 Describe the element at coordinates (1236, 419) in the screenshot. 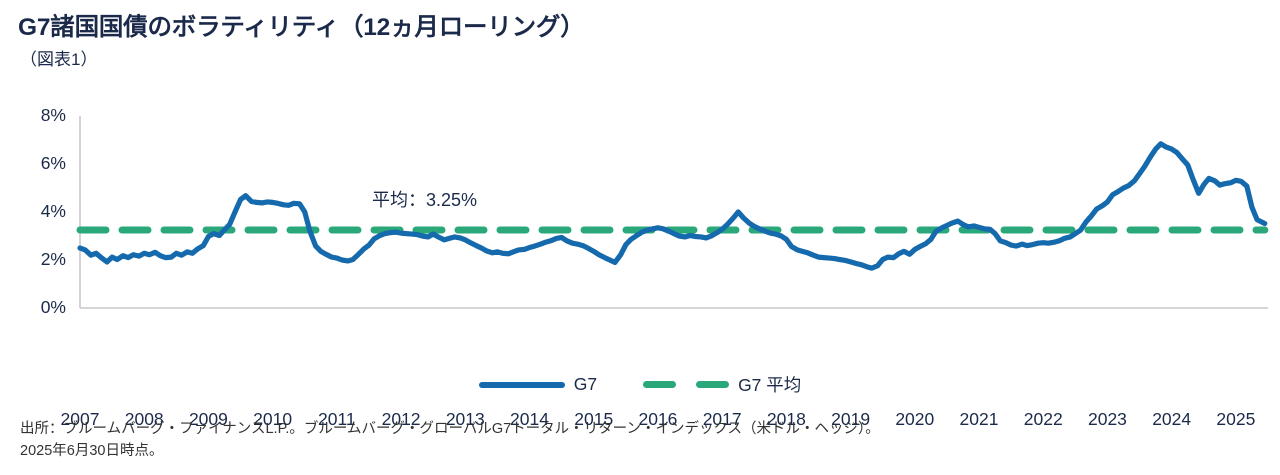

I see `x-tick-label: 2025` at that location.